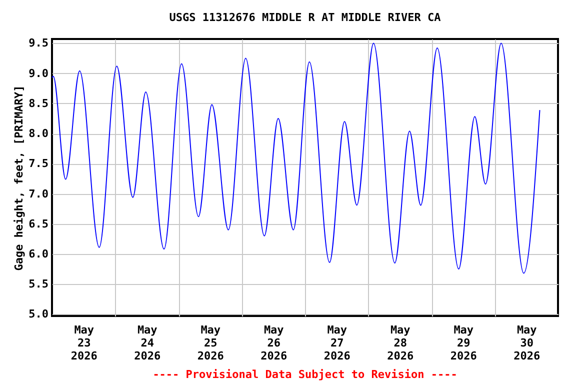  Describe the element at coordinates (400, 343) in the screenshot. I see `x-tick-label: May 28 2026` at that location.